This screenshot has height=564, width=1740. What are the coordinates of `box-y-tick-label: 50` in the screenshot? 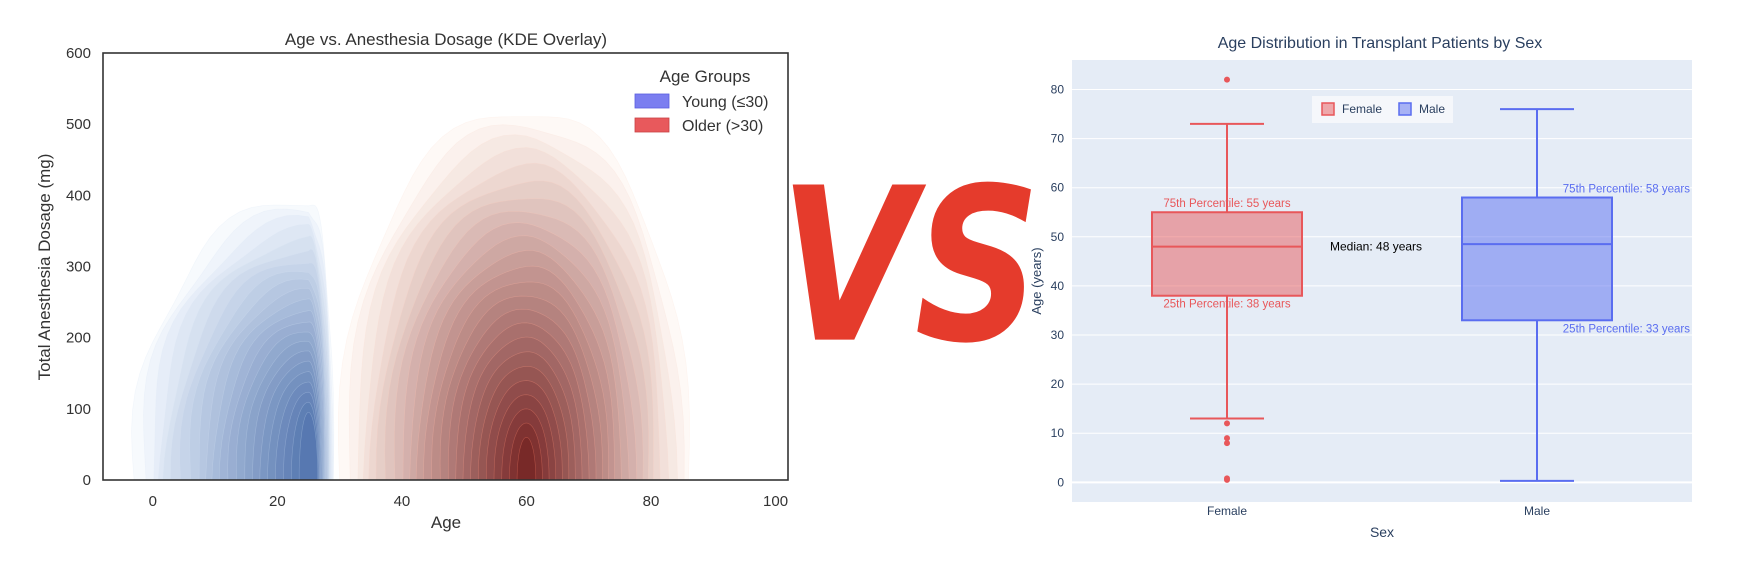 It's located at (1058, 237).